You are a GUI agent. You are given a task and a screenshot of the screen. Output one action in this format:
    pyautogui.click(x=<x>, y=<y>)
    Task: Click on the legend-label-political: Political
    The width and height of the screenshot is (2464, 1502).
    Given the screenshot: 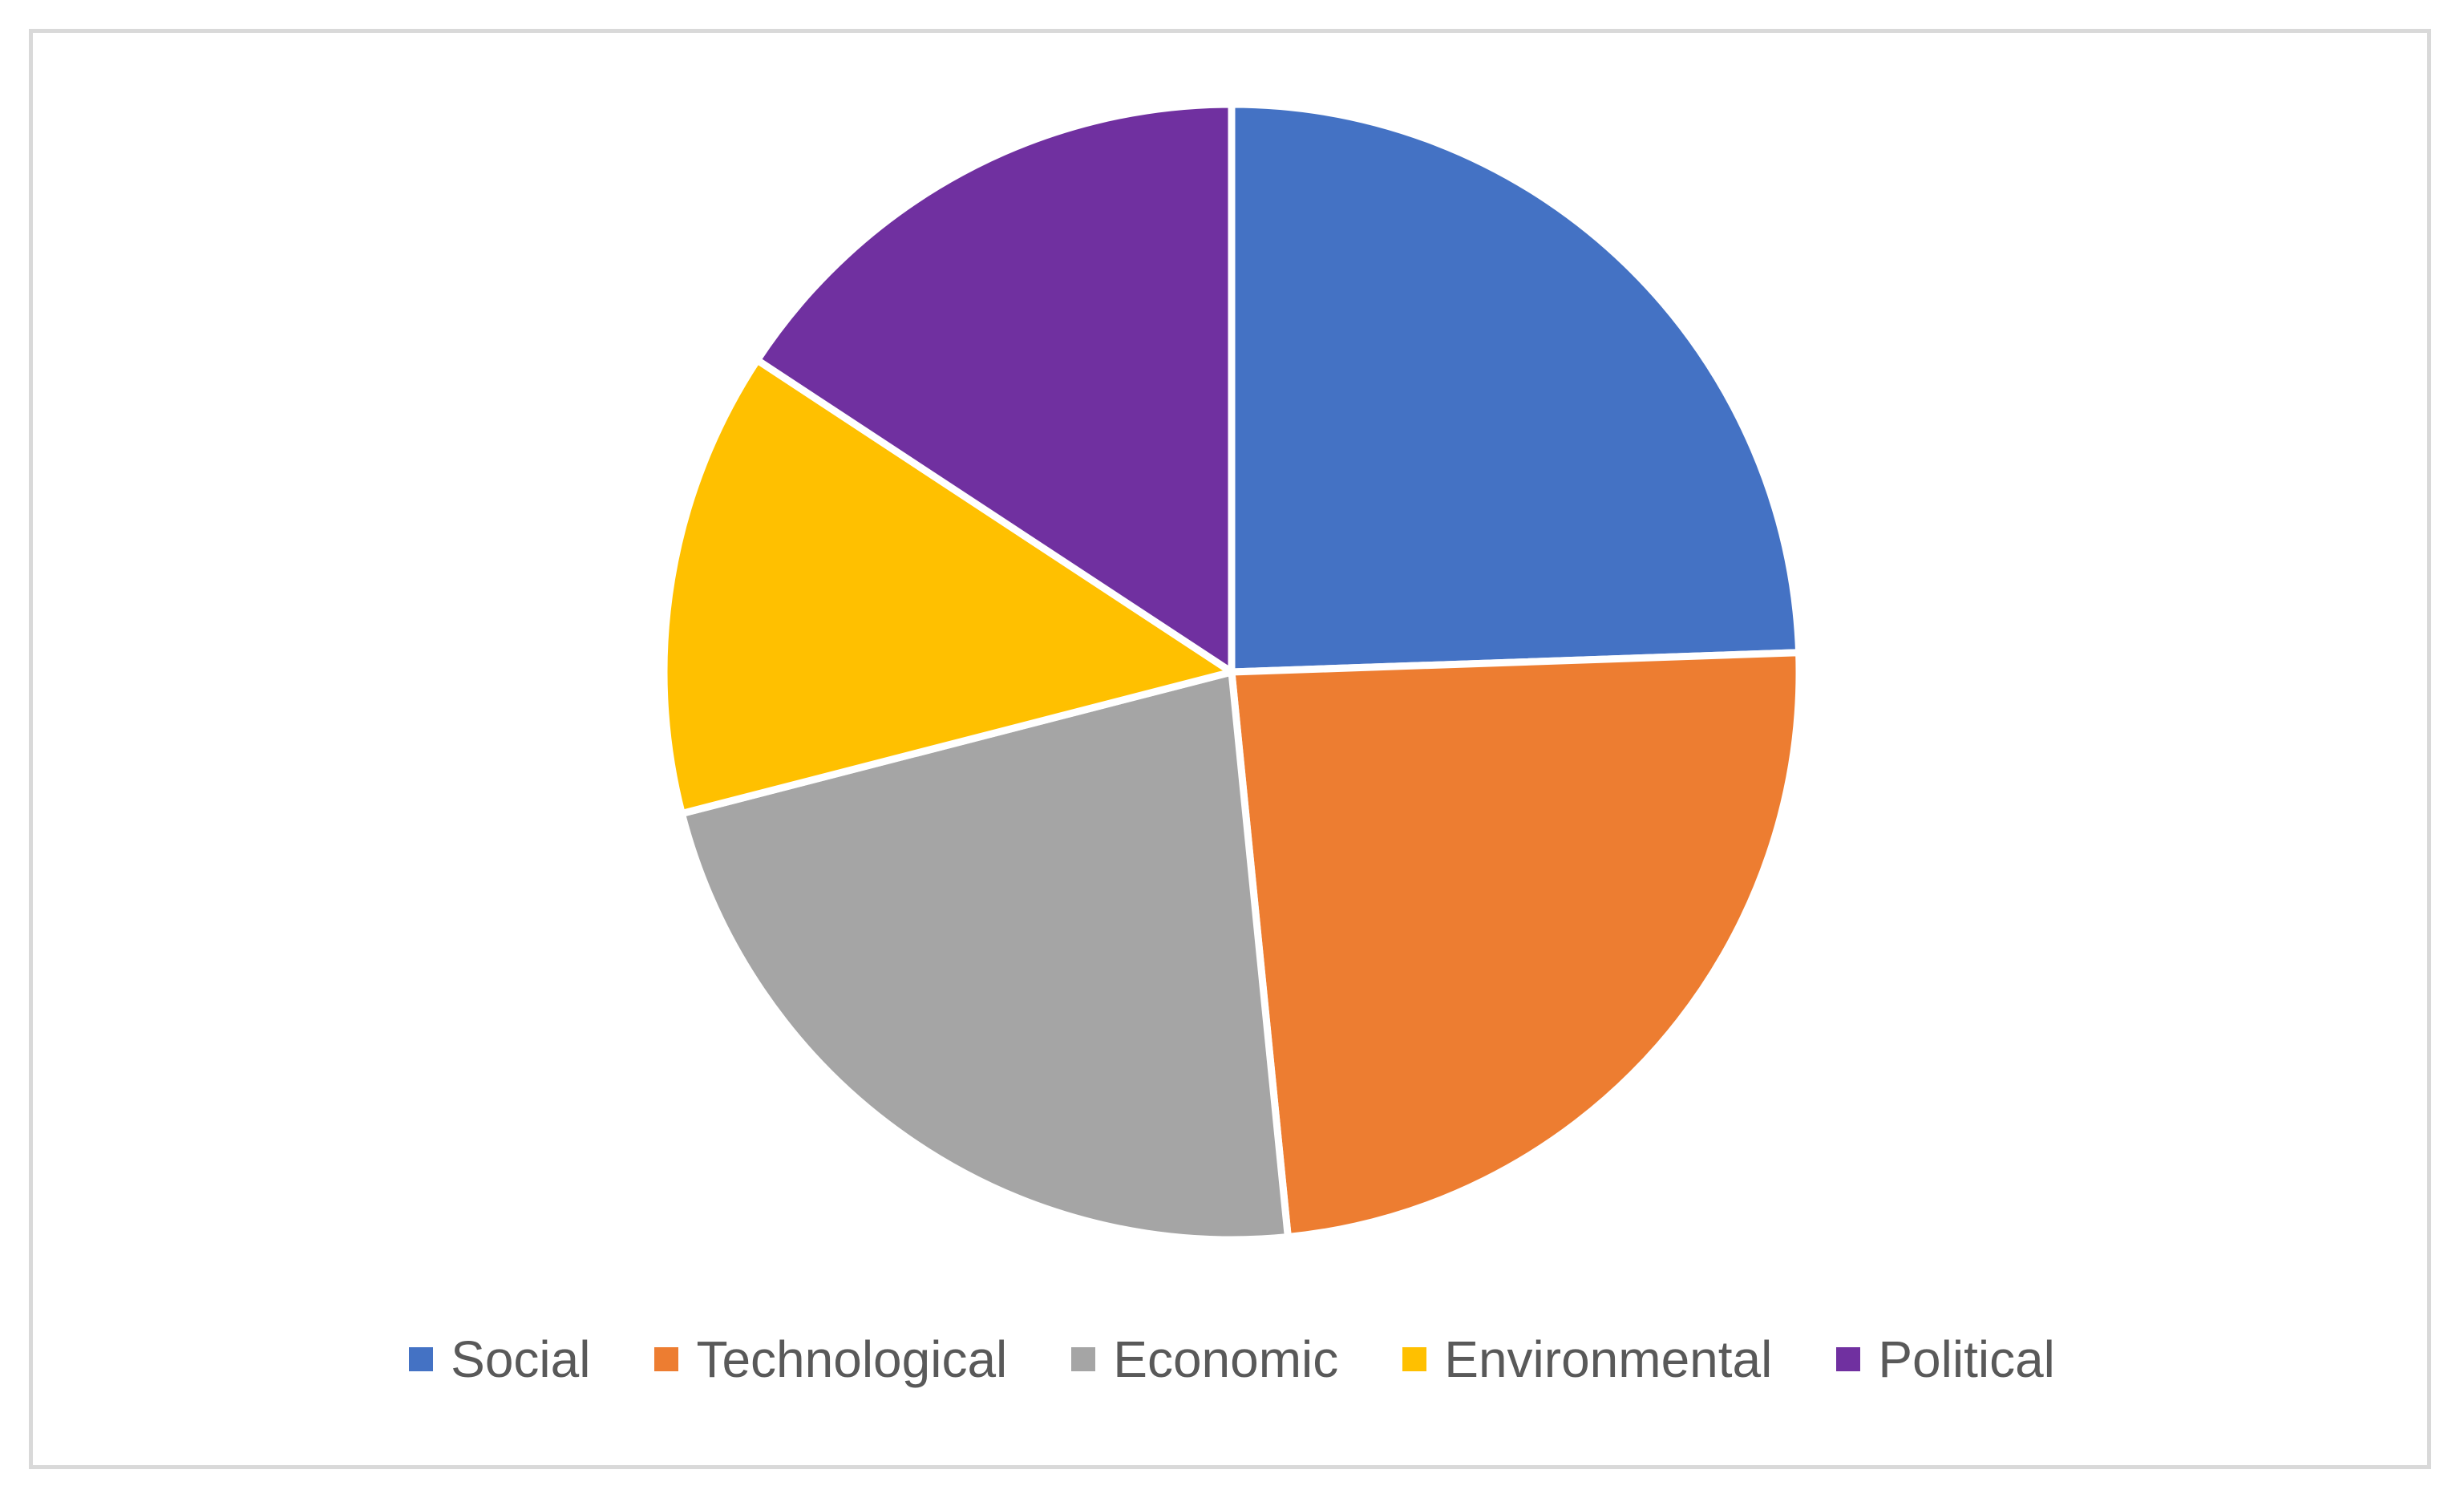 What is the action you would take?
    pyautogui.click(x=1966, y=1359)
    